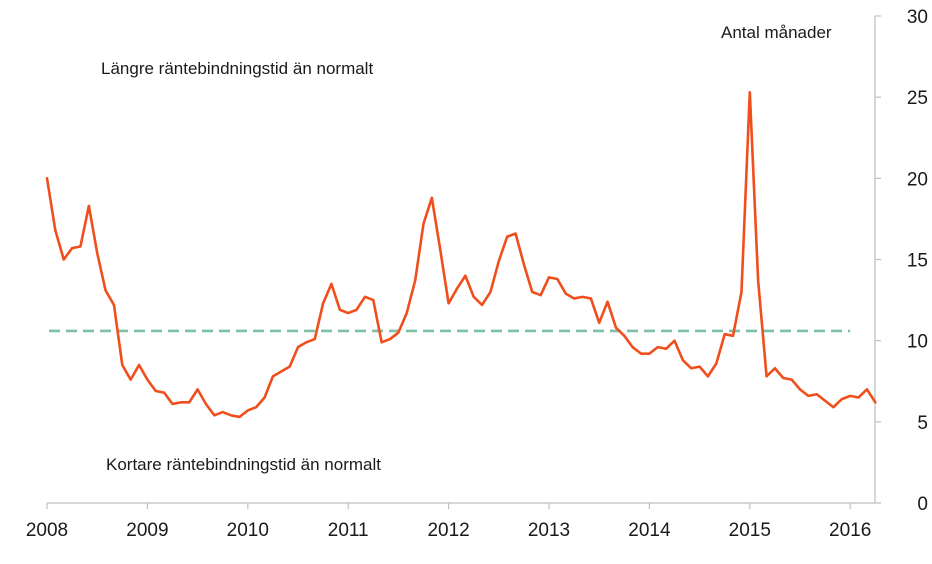 The height and width of the screenshot is (564, 932). What do you see at coordinates (237, 68) in the screenshot?
I see `annotation-upper: Längre räntebindningstid än normalt` at bounding box center [237, 68].